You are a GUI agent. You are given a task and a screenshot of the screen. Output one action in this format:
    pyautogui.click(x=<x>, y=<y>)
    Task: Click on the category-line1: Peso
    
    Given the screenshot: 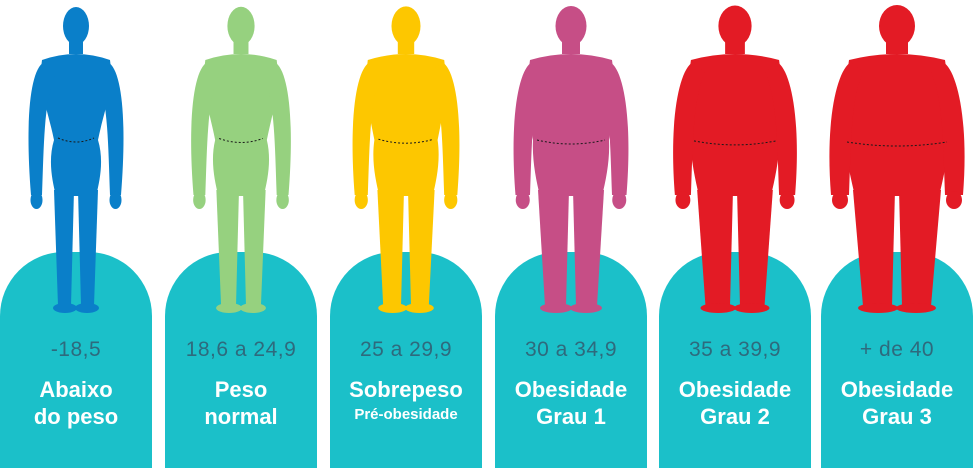 What is the action you would take?
    pyautogui.click(x=241, y=389)
    